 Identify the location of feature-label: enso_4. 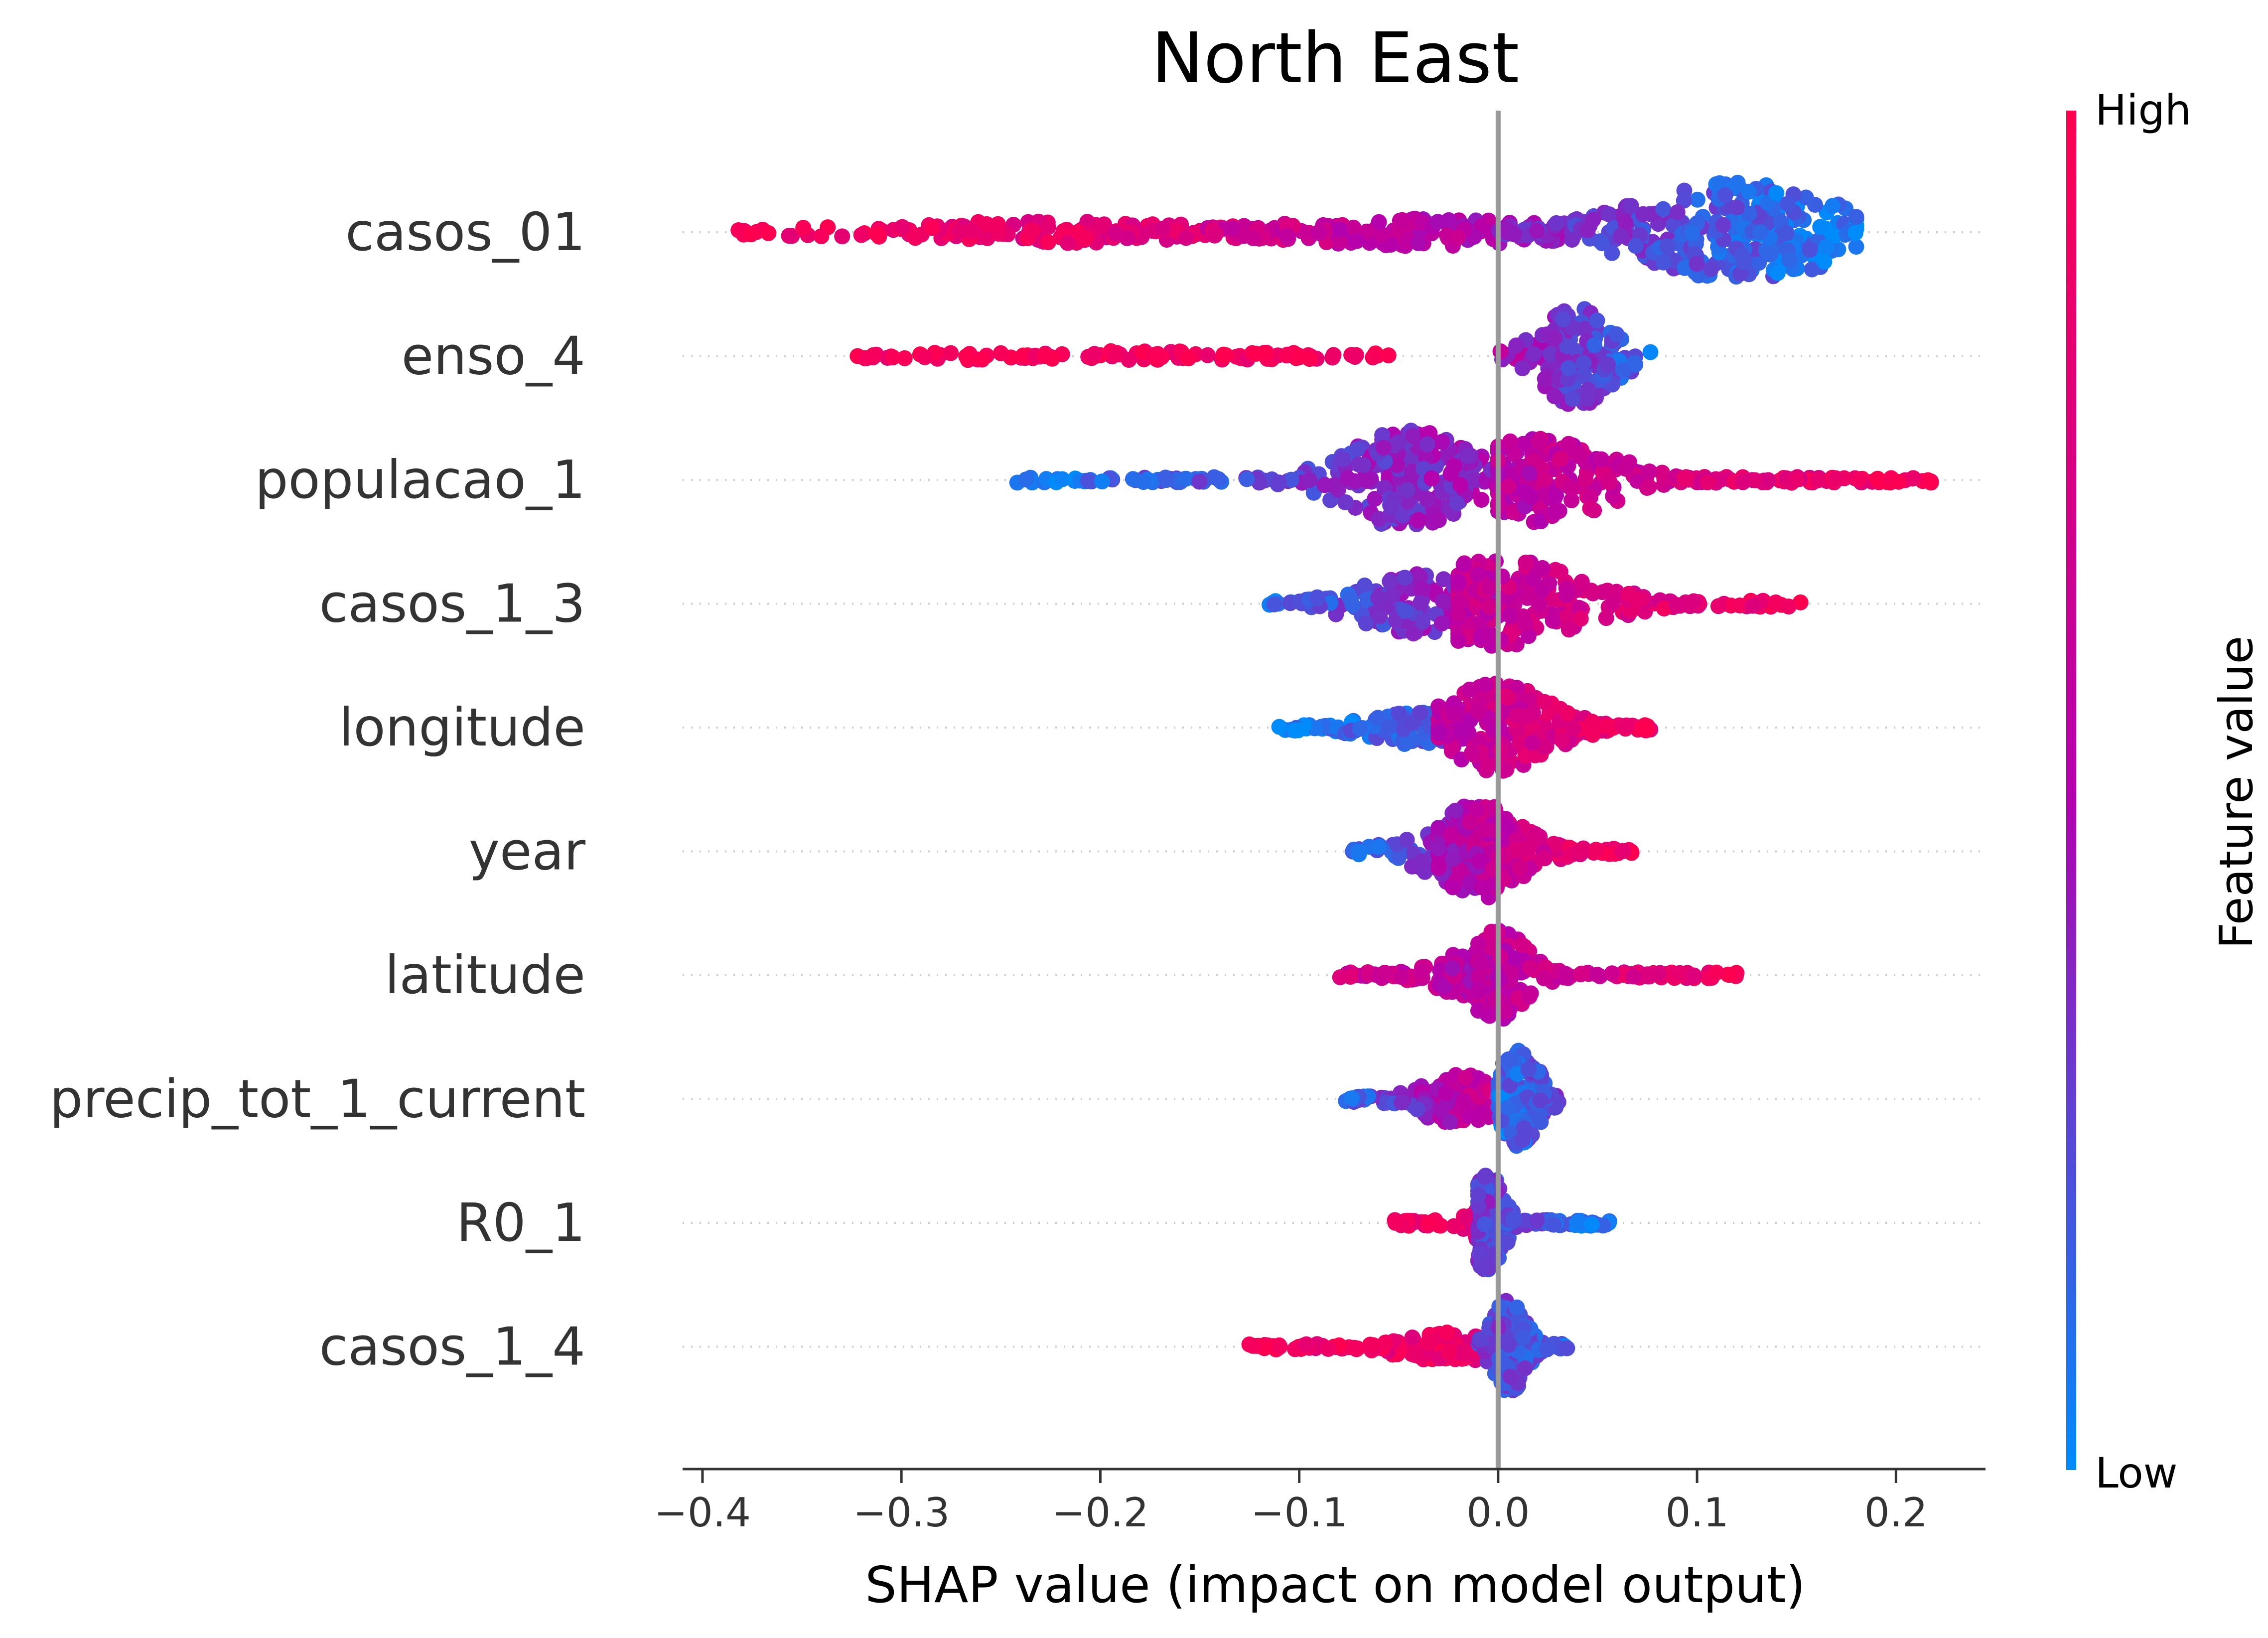
(494, 356).